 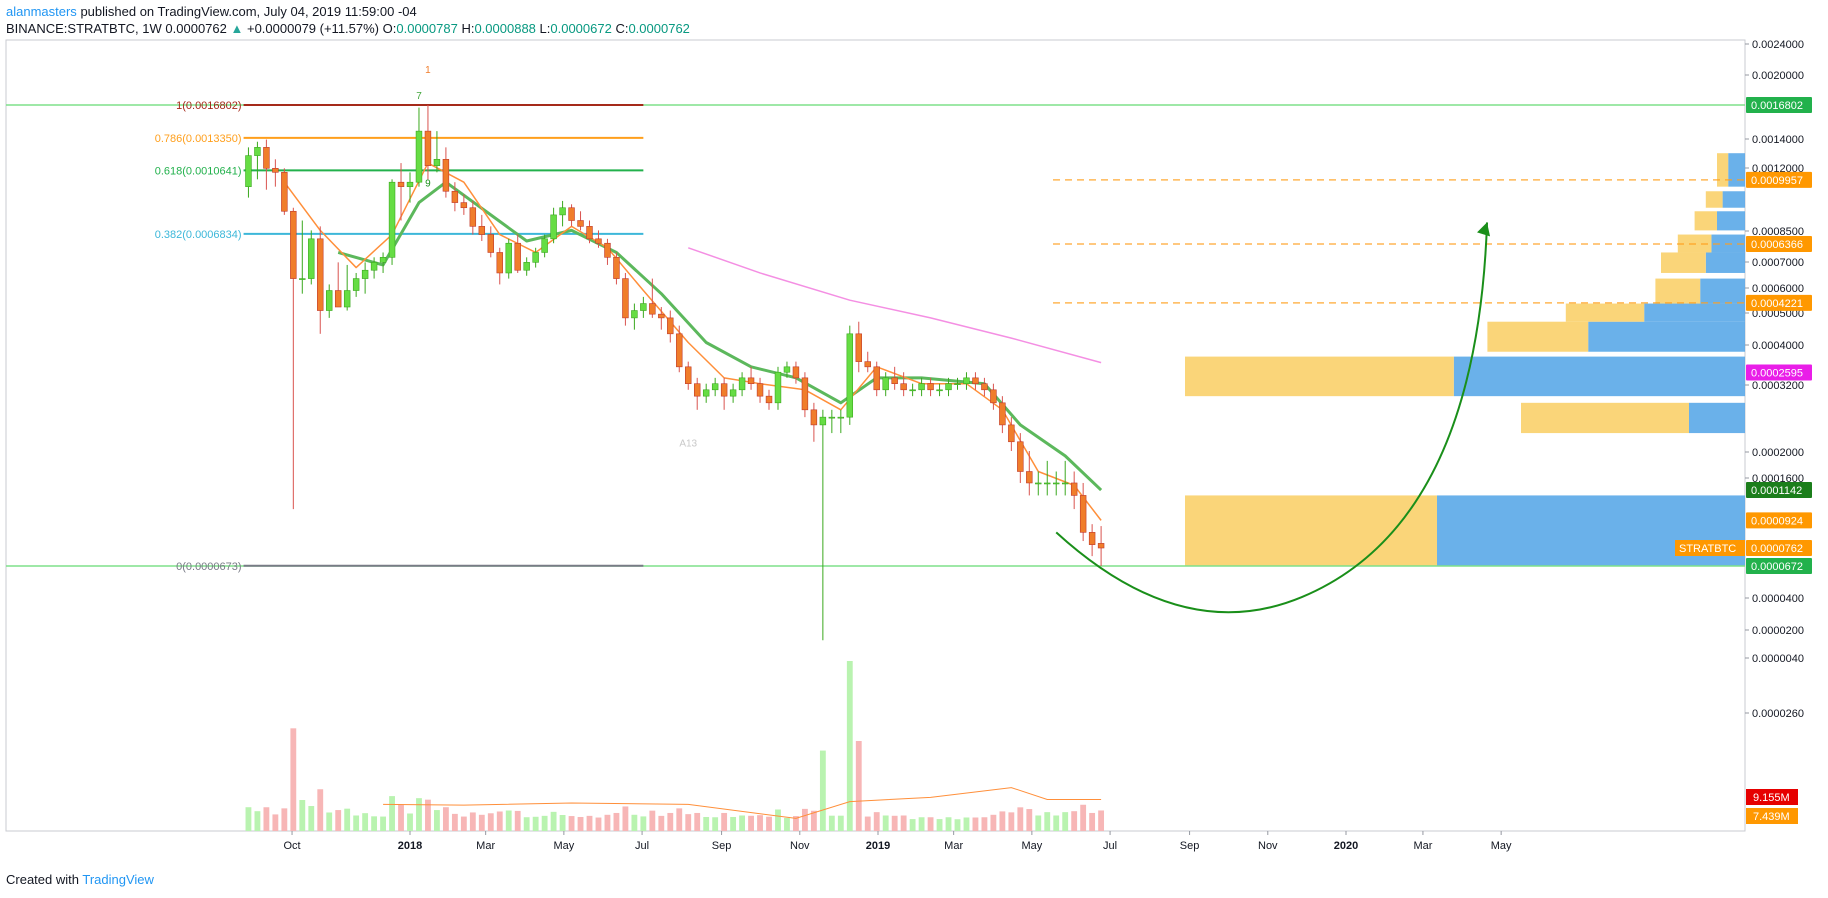 What do you see at coordinates (1778, 232) in the screenshot?
I see `price-tick-label-4: 0.0008500` at bounding box center [1778, 232].